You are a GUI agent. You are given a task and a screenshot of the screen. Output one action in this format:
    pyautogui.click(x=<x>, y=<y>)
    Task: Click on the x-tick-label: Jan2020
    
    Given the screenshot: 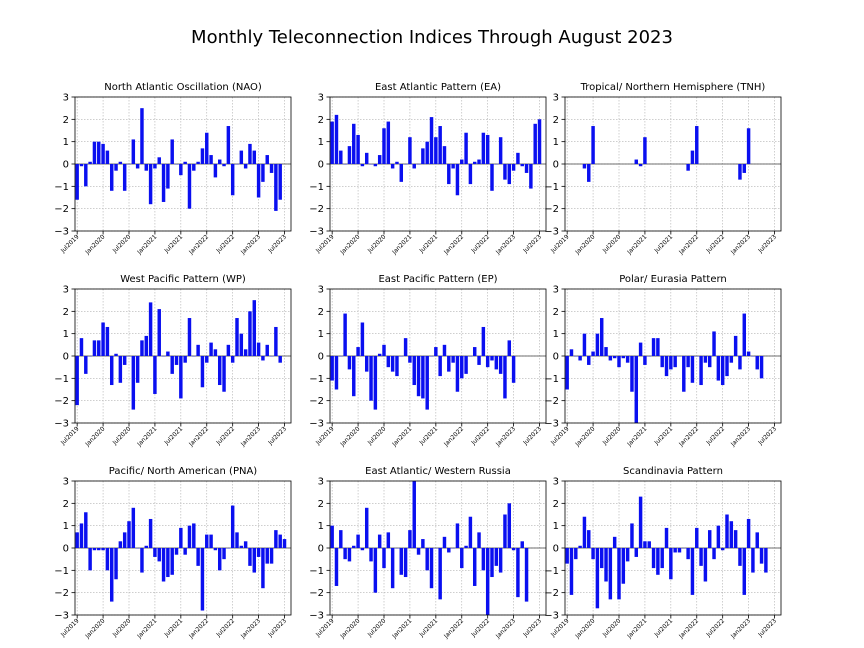 What is the action you would take?
    pyautogui.click(x=94, y=244)
    